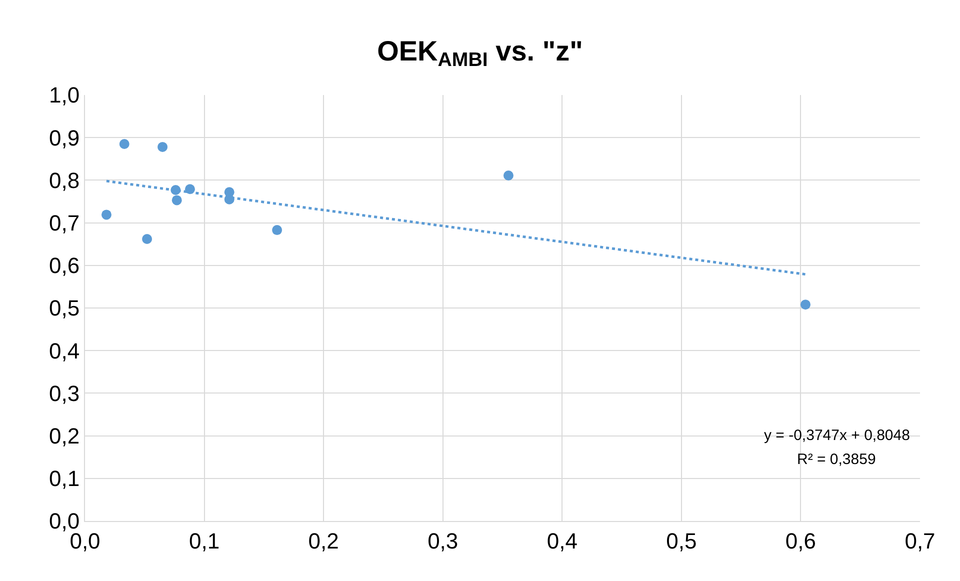 Image resolution: width=960 pixels, height=581 pixels. Describe the element at coordinates (64, 393) in the screenshot. I see `y-tick-label: 0,3` at that location.